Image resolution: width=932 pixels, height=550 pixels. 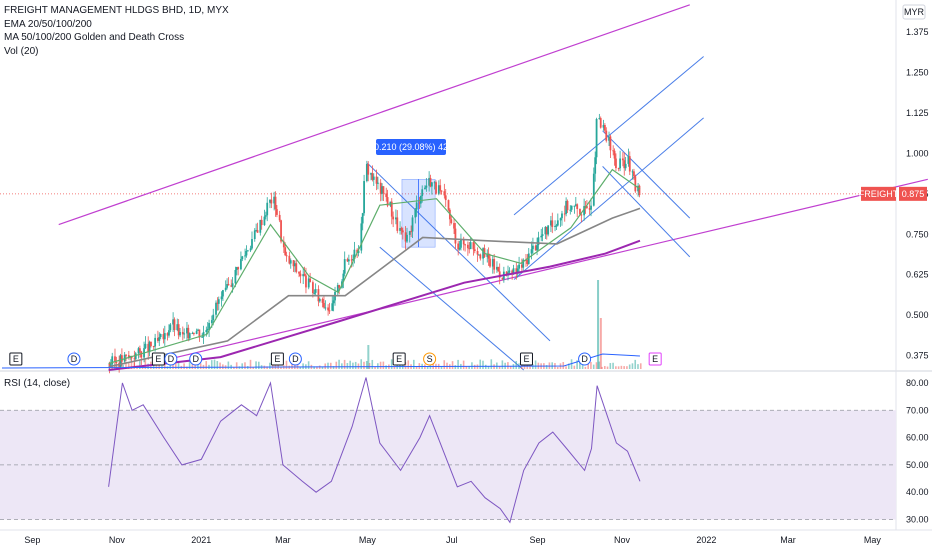 What do you see at coordinates (622, 540) in the screenshot?
I see `time-axis-tick: Nov` at bounding box center [622, 540].